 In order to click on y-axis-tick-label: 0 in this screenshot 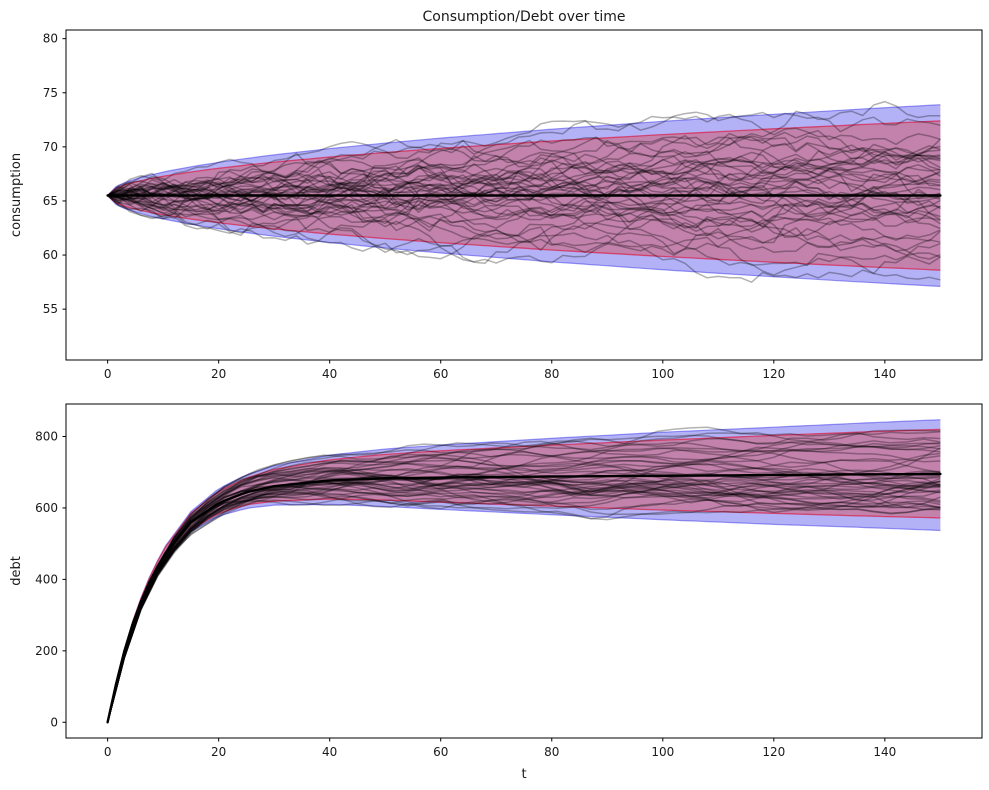, I will do `click(54, 722)`.